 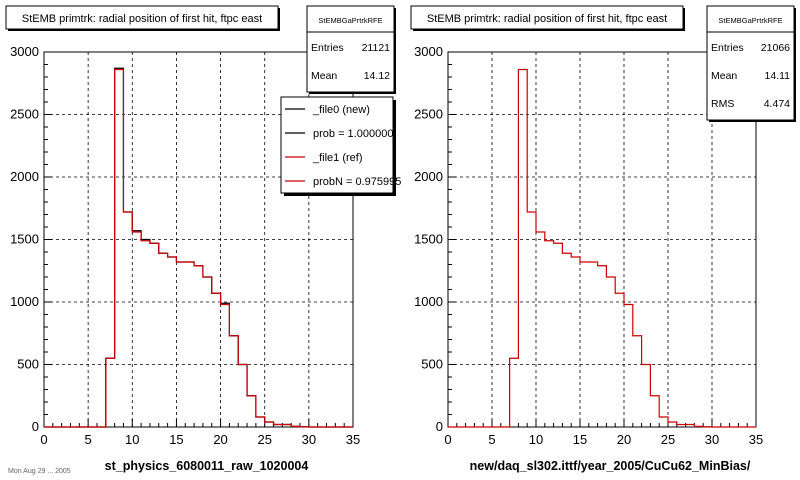 What do you see at coordinates (777, 104) in the screenshot?
I see `stats-value: 4.474` at bounding box center [777, 104].